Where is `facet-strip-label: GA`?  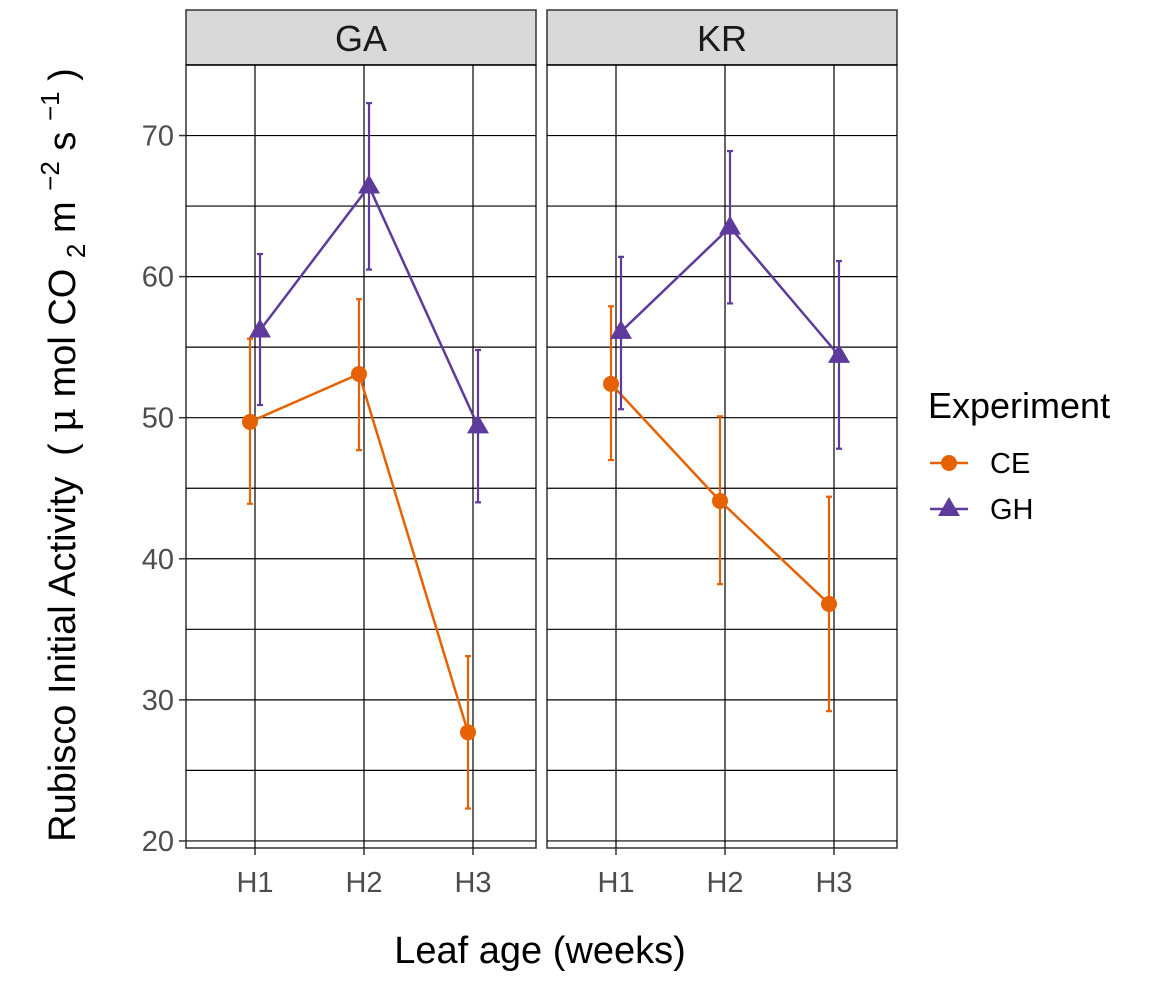 facet-strip-label: GA is located at coordinates (361, 38).